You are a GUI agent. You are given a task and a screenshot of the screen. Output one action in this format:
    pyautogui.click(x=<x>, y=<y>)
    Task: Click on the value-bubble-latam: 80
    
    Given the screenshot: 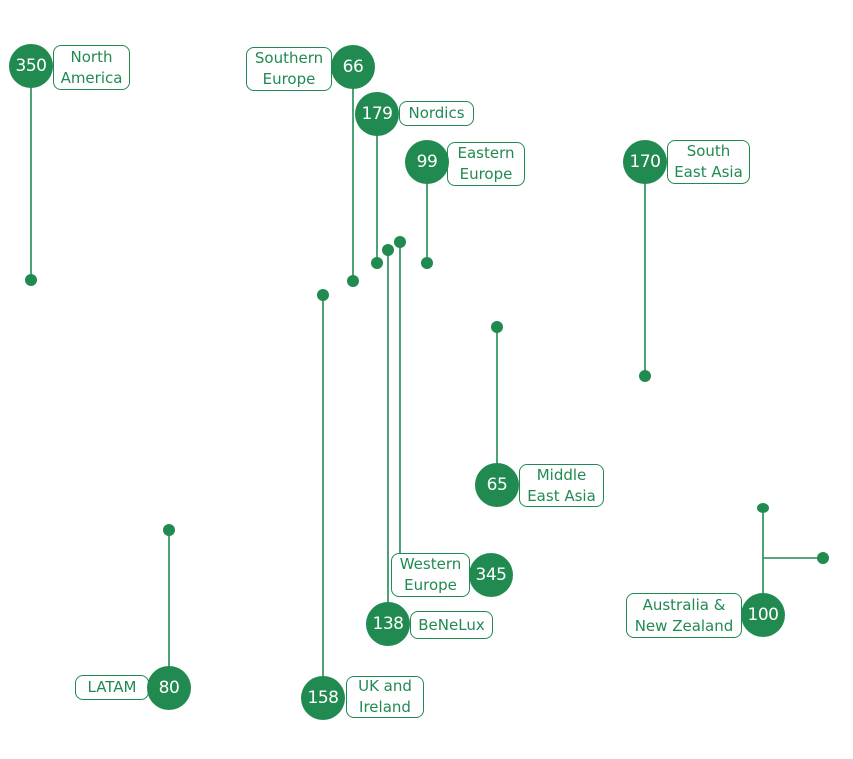 What is the action you would take?
    pyautogui.click(x=169, y=688)
    